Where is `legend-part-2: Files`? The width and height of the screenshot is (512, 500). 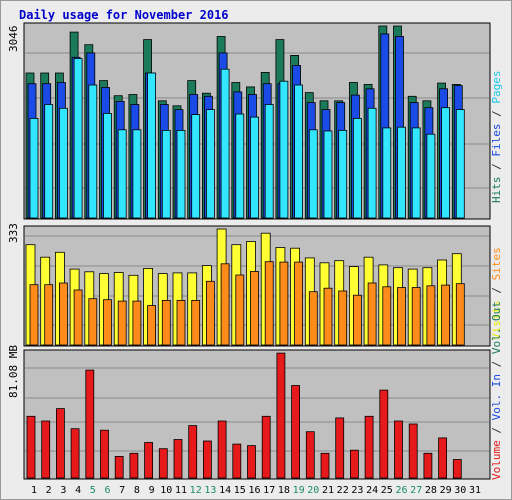
legend-part-2: Files is located at coordinates (496, 140).